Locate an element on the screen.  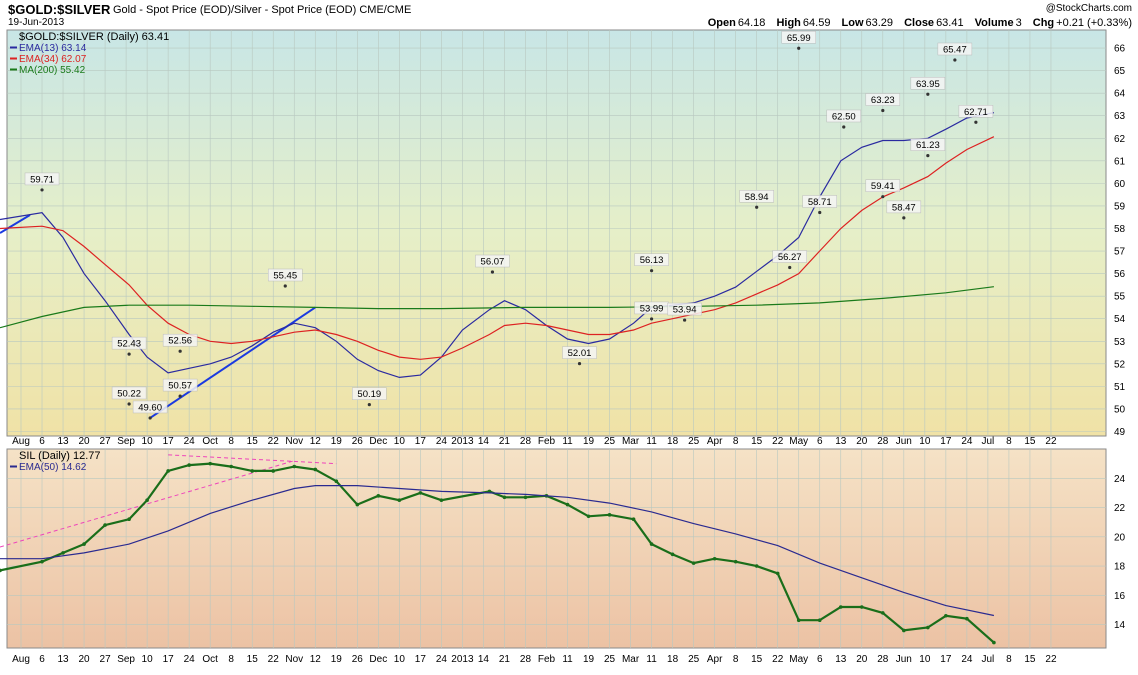
p1-x-tick-label: 19 is located at coordinates (589, 441).